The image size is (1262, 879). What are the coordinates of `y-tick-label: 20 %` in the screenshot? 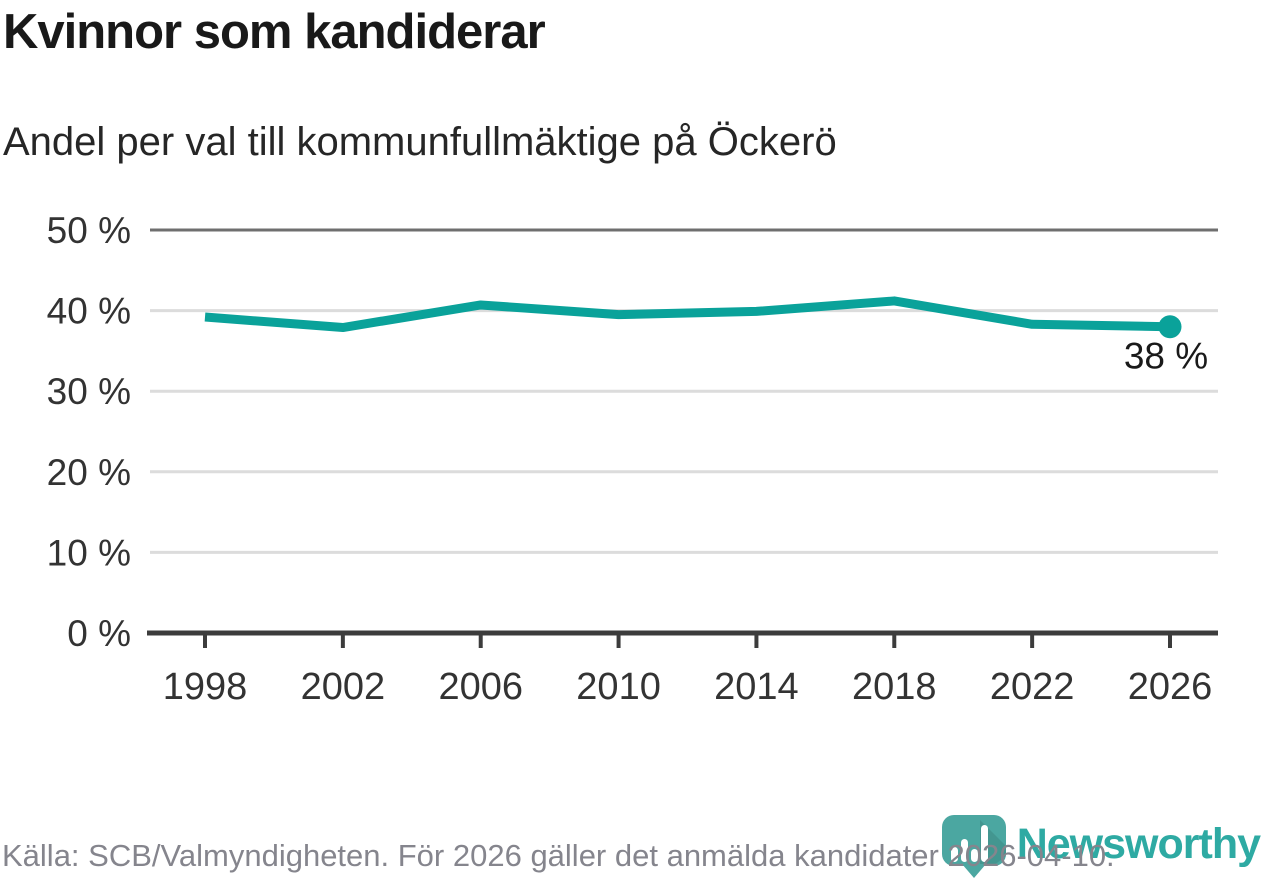 It's located at (89, 472).